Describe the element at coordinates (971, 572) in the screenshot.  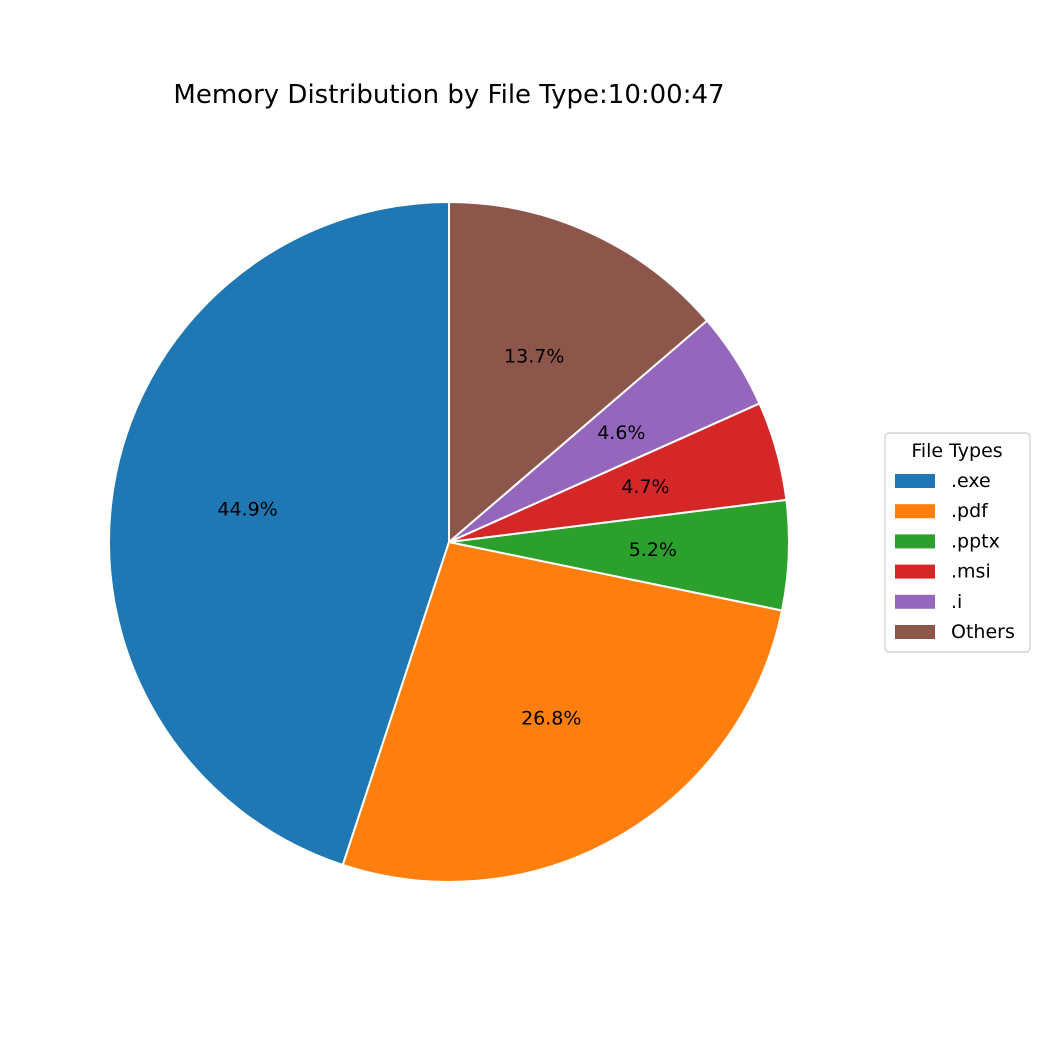
I see `legend-label: .msi` at that location.